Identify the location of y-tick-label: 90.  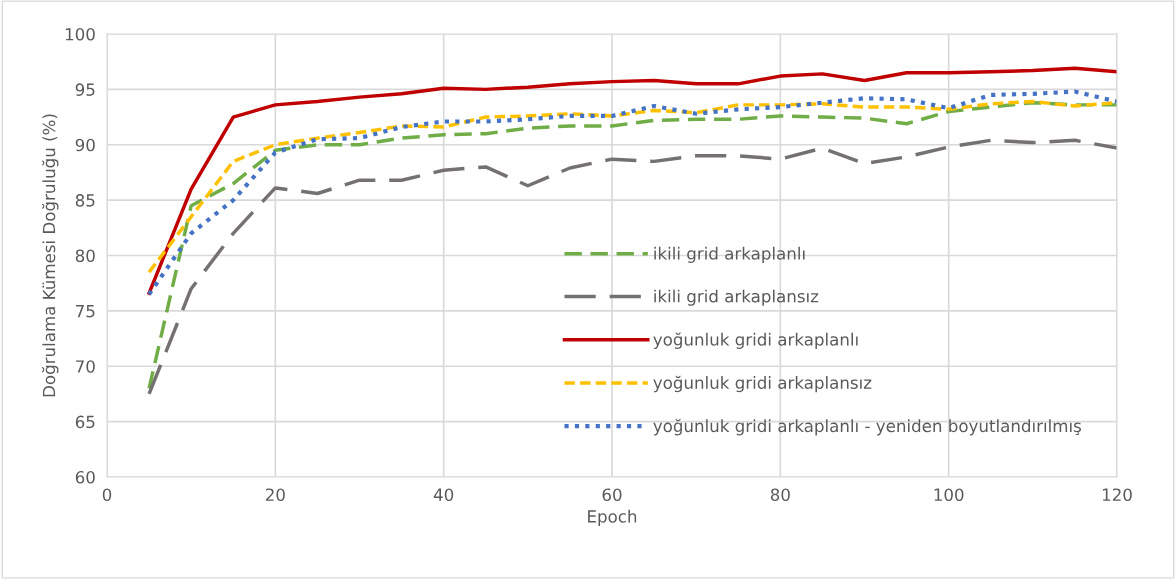
(85, 145).